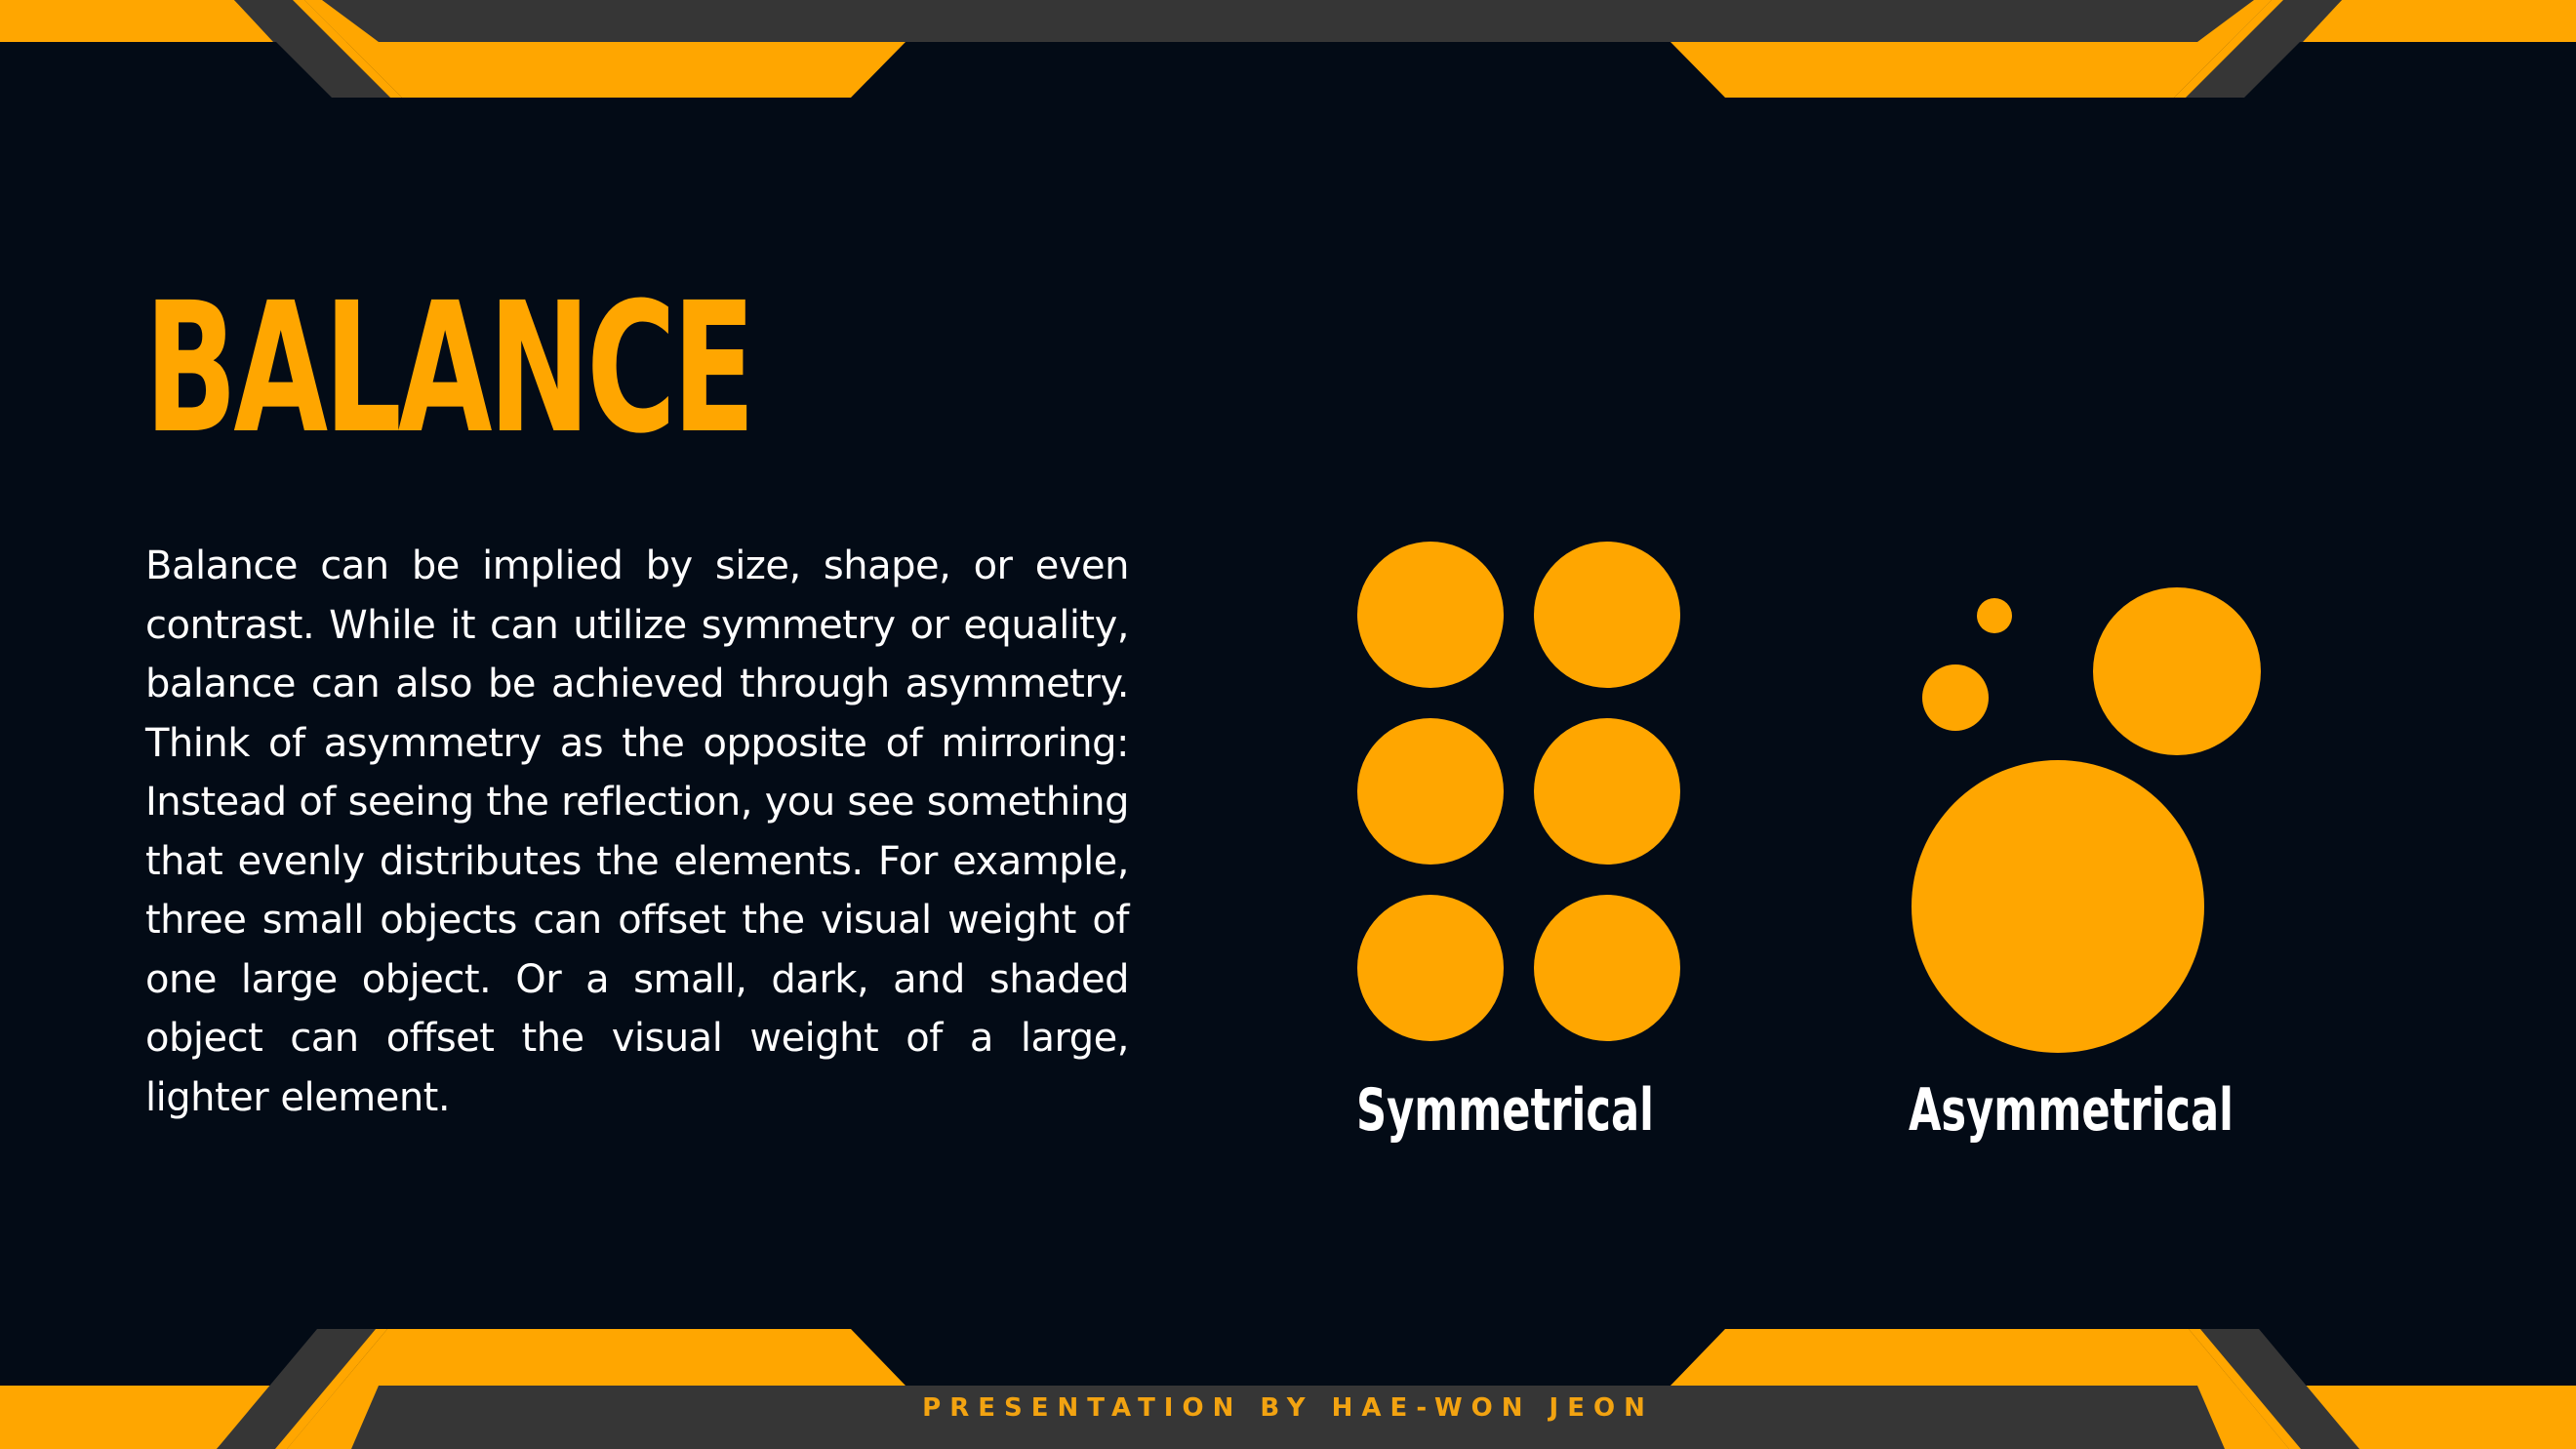 The height and width of the screenshot is (1449, 2576). Describe the element at coordinates (136, 21) in the screenshot. I see `top-left-corner-accent` at that location.